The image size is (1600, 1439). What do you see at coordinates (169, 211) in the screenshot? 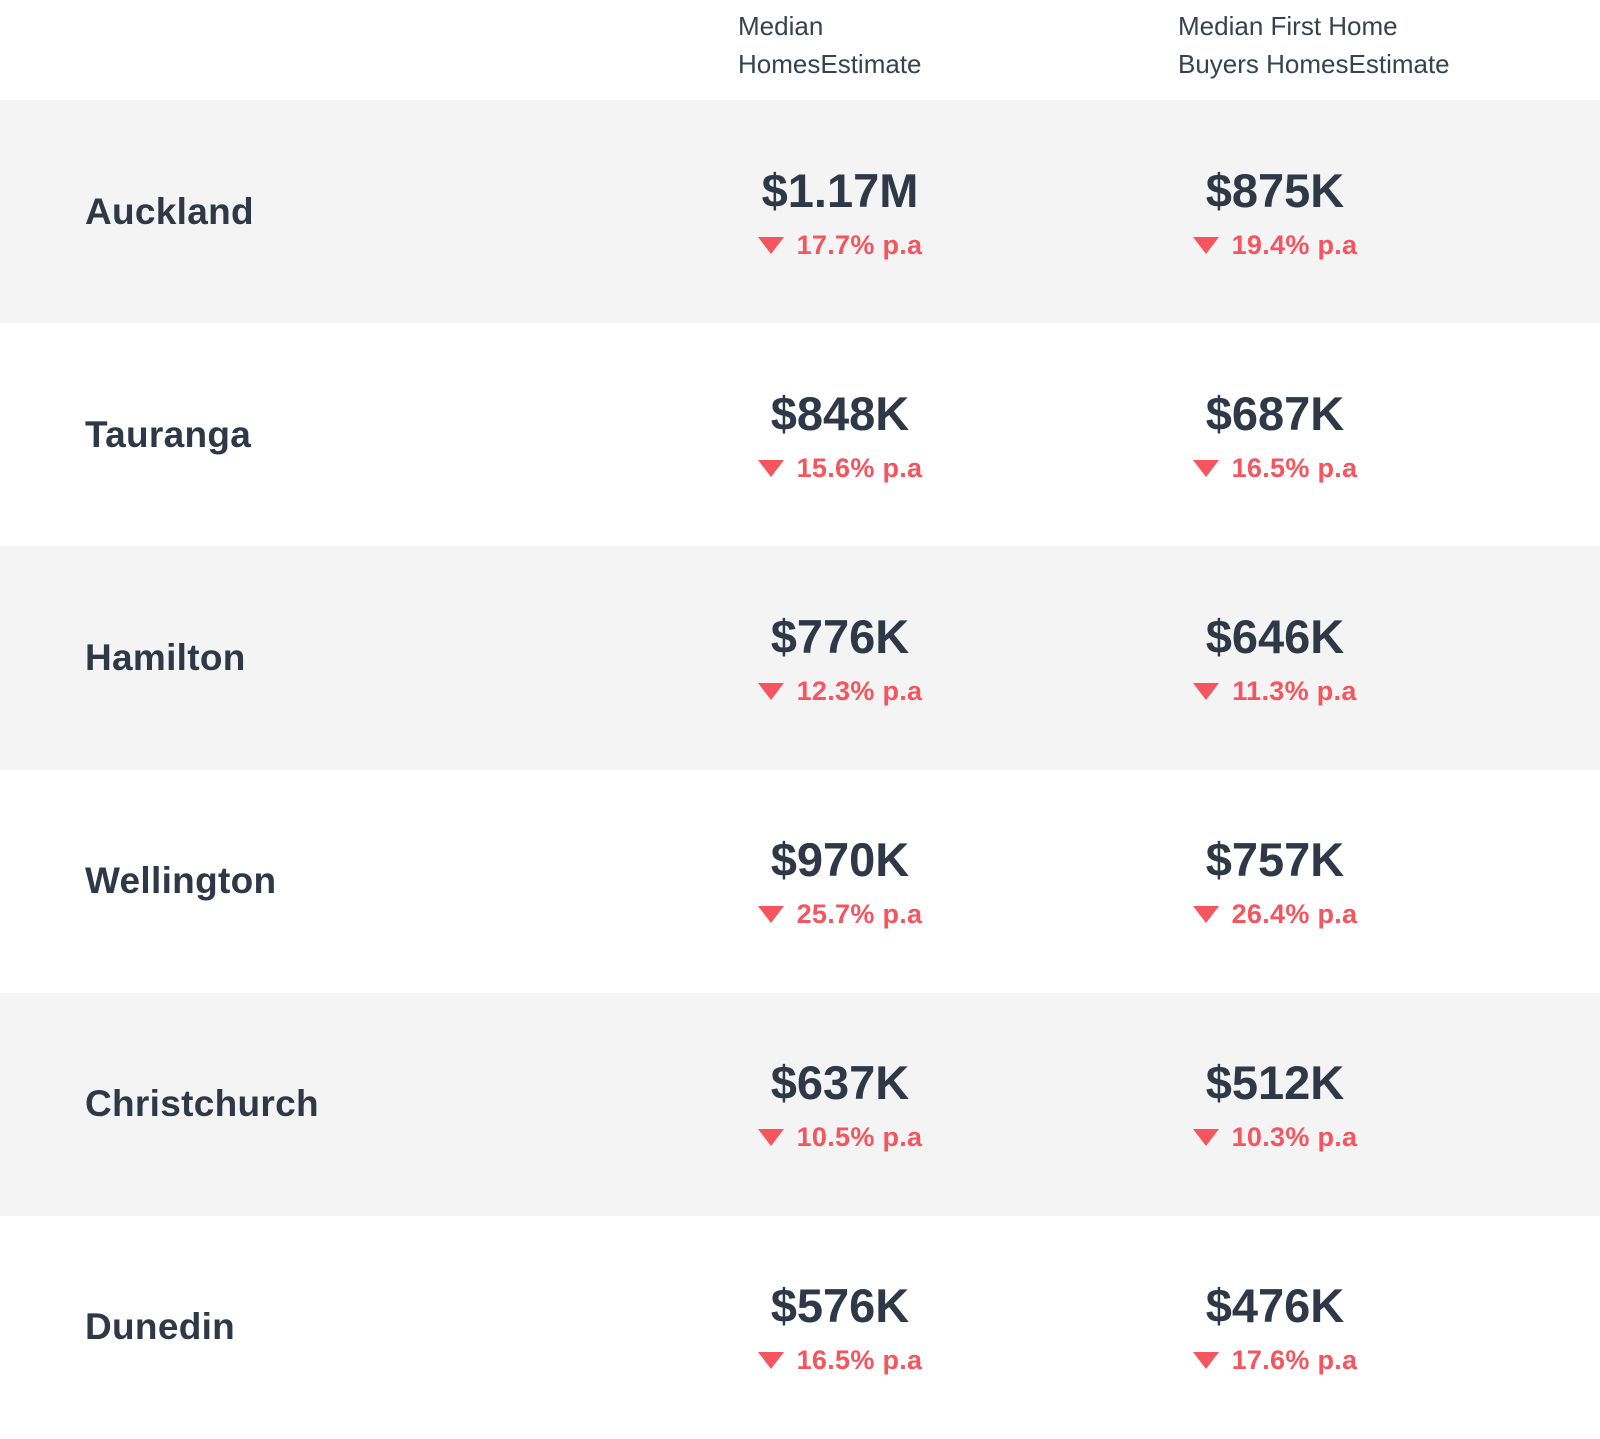
I see `city-label: Auckland` at bounding box center [169, 211].